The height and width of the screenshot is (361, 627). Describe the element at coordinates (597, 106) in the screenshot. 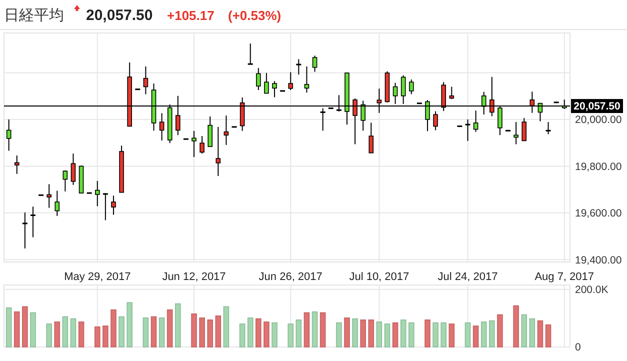

I see `ref-line-label: 20,057.50` at that location.